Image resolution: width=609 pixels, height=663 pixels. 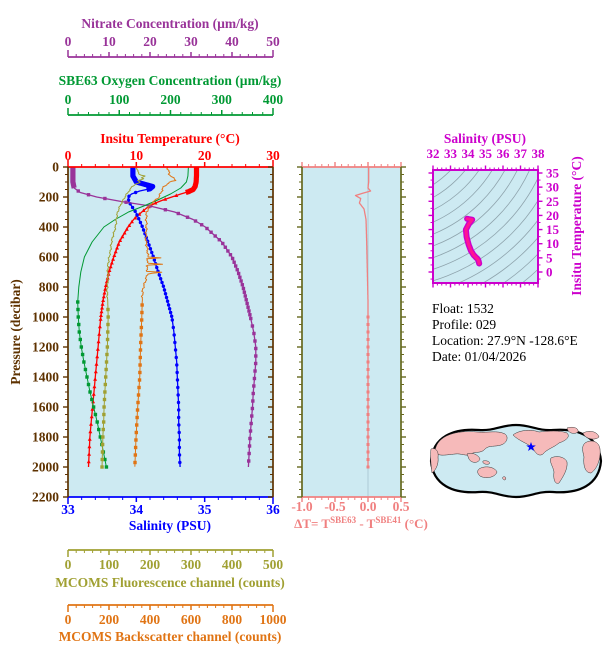 What do you see at coordinates (45, 347) in the screenshot?
I see `pressure-tick-label: 1200` at bounding box center [45, 347].